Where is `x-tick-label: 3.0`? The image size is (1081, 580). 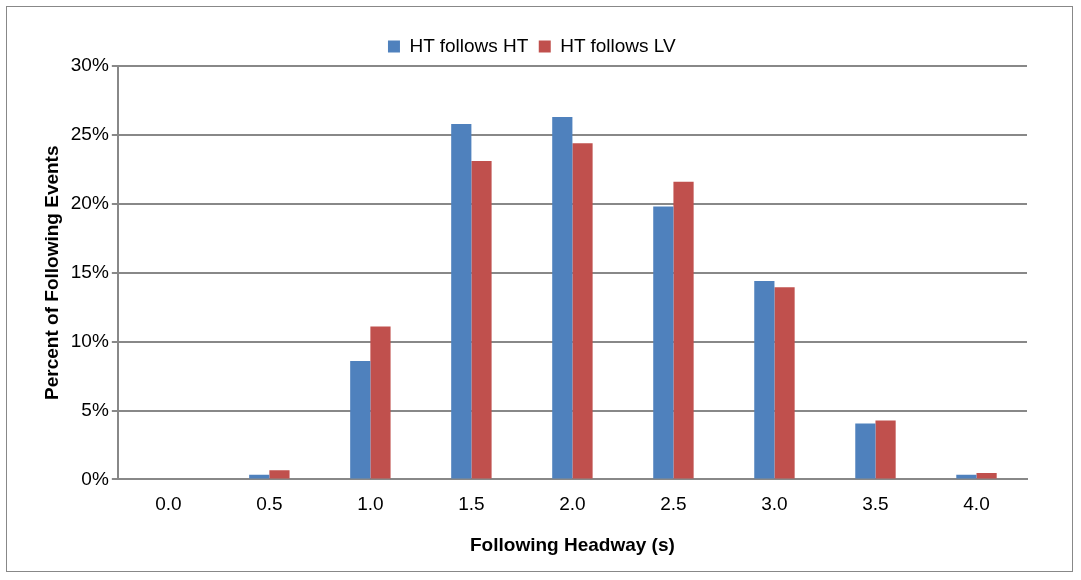
x-tick-label: 3.0 is located at coordinates (774, 504).